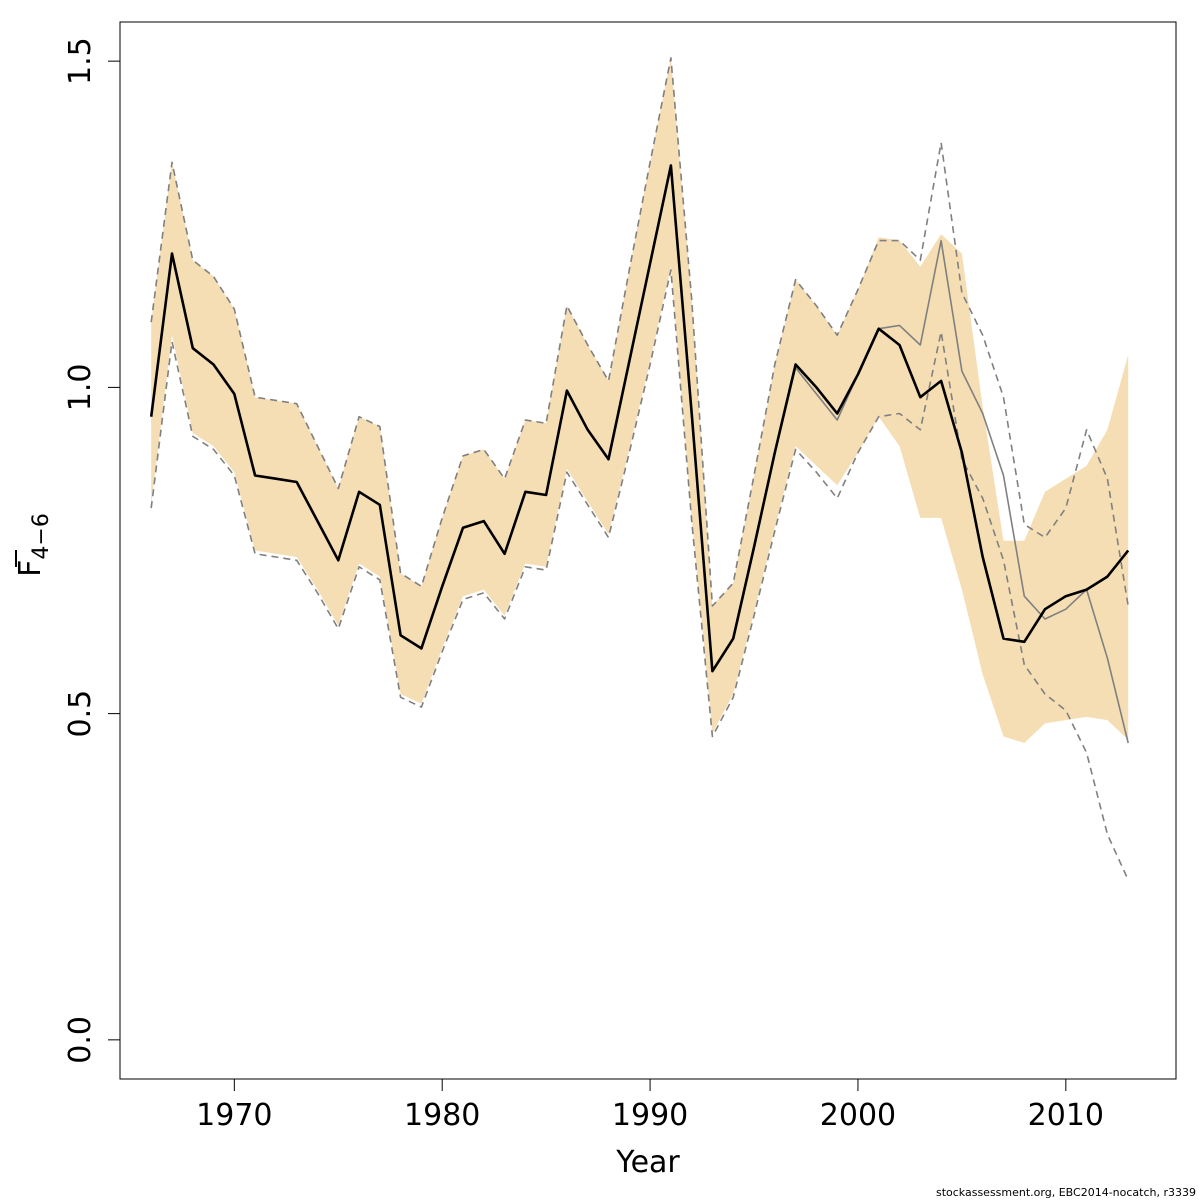  I want to click on y-tick-label-0: 0.0, so click(80, 1040).